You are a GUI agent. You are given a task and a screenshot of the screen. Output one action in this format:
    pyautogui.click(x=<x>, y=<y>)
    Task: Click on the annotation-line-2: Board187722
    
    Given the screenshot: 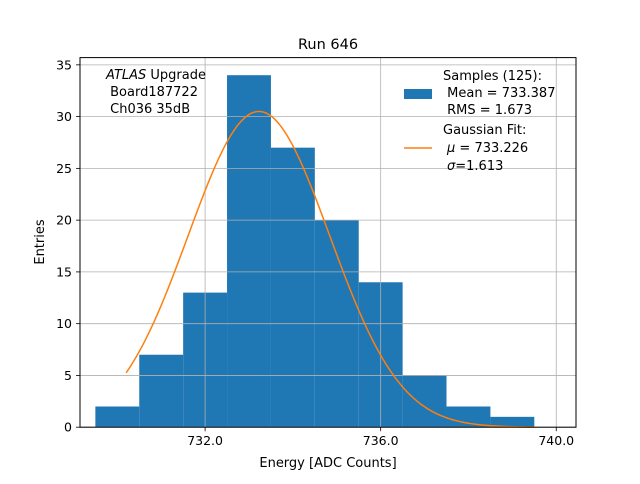 What is the action you would take?
    pyautogui.click(x=152, y=92)
    